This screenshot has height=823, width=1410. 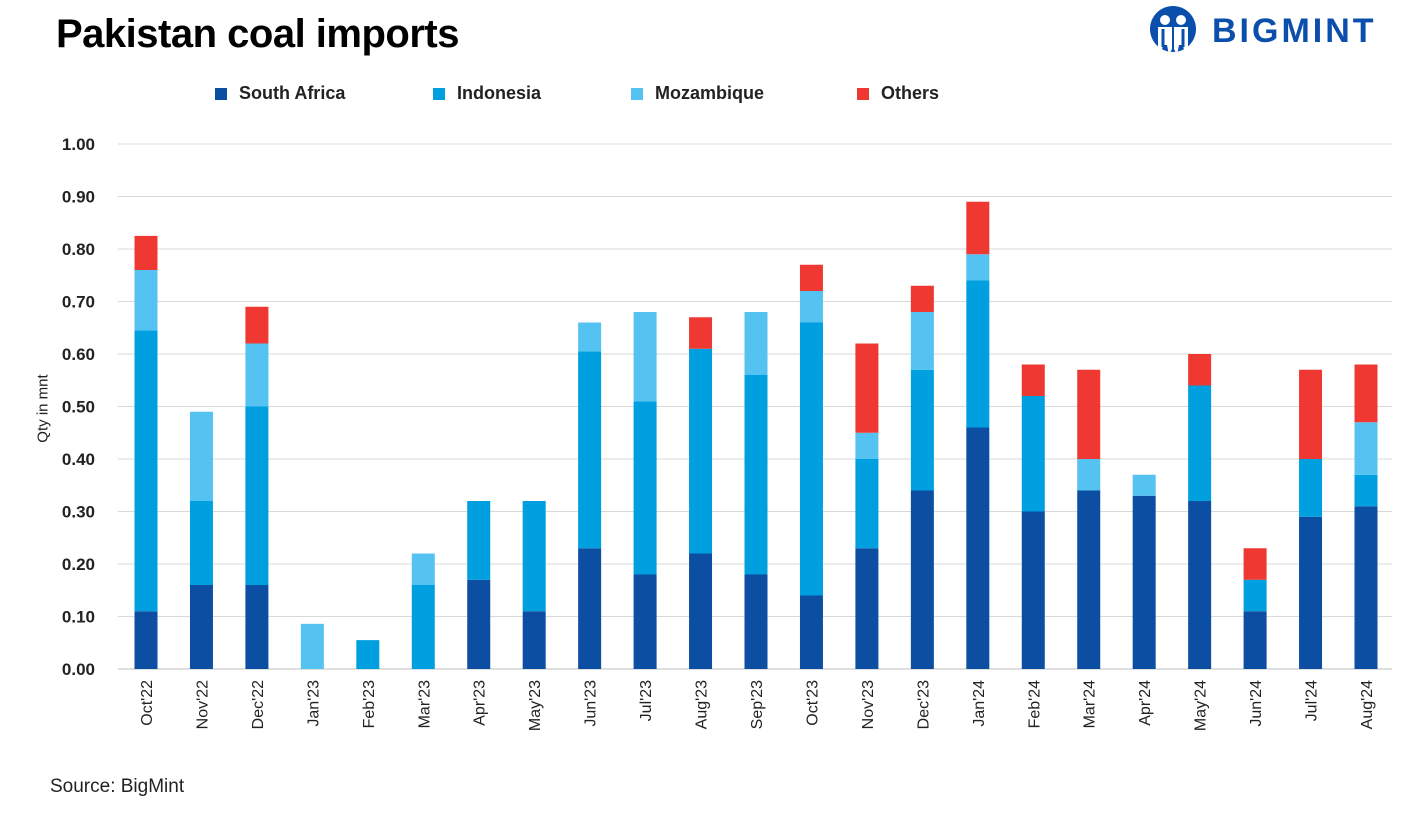 What do you see at coordinates (535, 705) in the screenshot?
I see `x-tick-label: May'23` at bounding box center [535, 705].